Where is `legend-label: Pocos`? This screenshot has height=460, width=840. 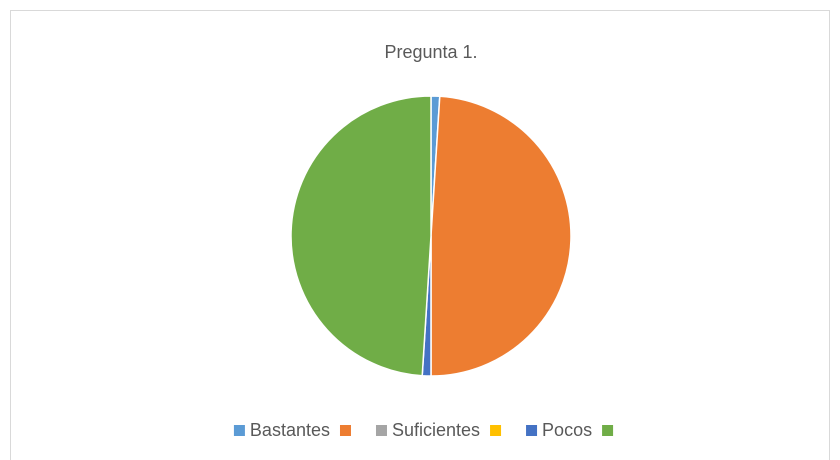
legend-label: Pocos is located at coordinates (567, 430).